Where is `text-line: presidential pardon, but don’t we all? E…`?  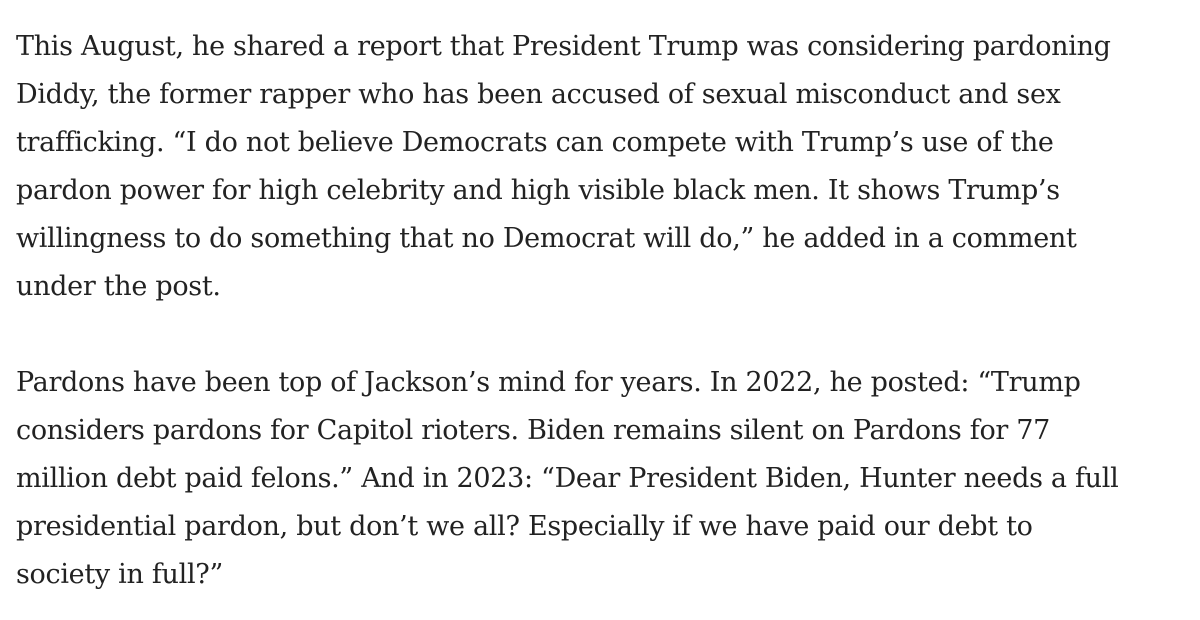
text-line: presidential pardon, but don’t we all? E… is located at coordinates (524, 526).